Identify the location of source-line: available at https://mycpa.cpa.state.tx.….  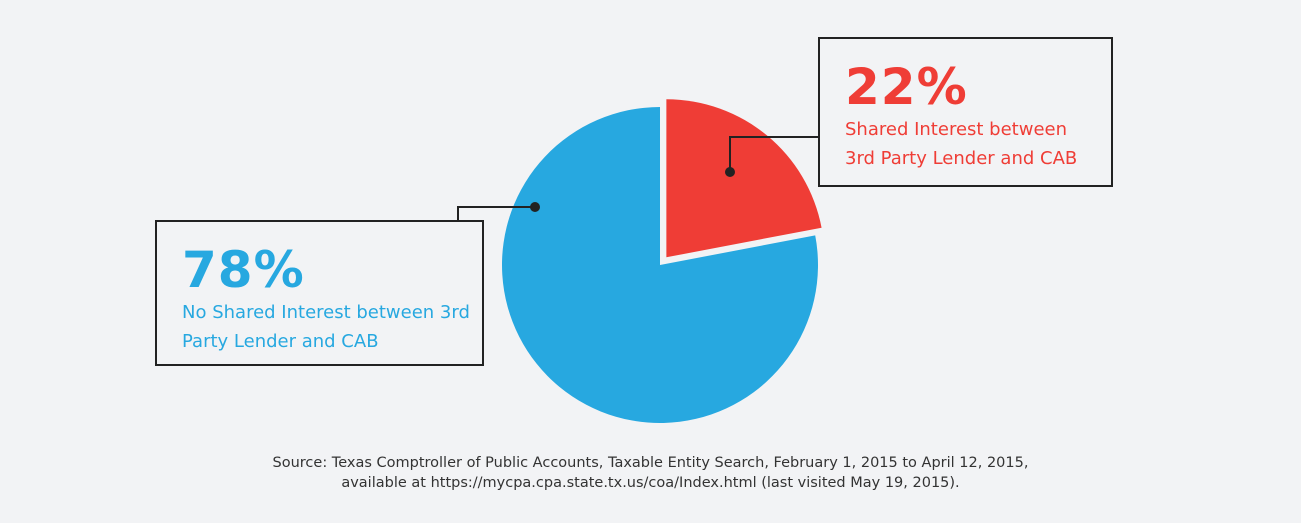
(650, 483).